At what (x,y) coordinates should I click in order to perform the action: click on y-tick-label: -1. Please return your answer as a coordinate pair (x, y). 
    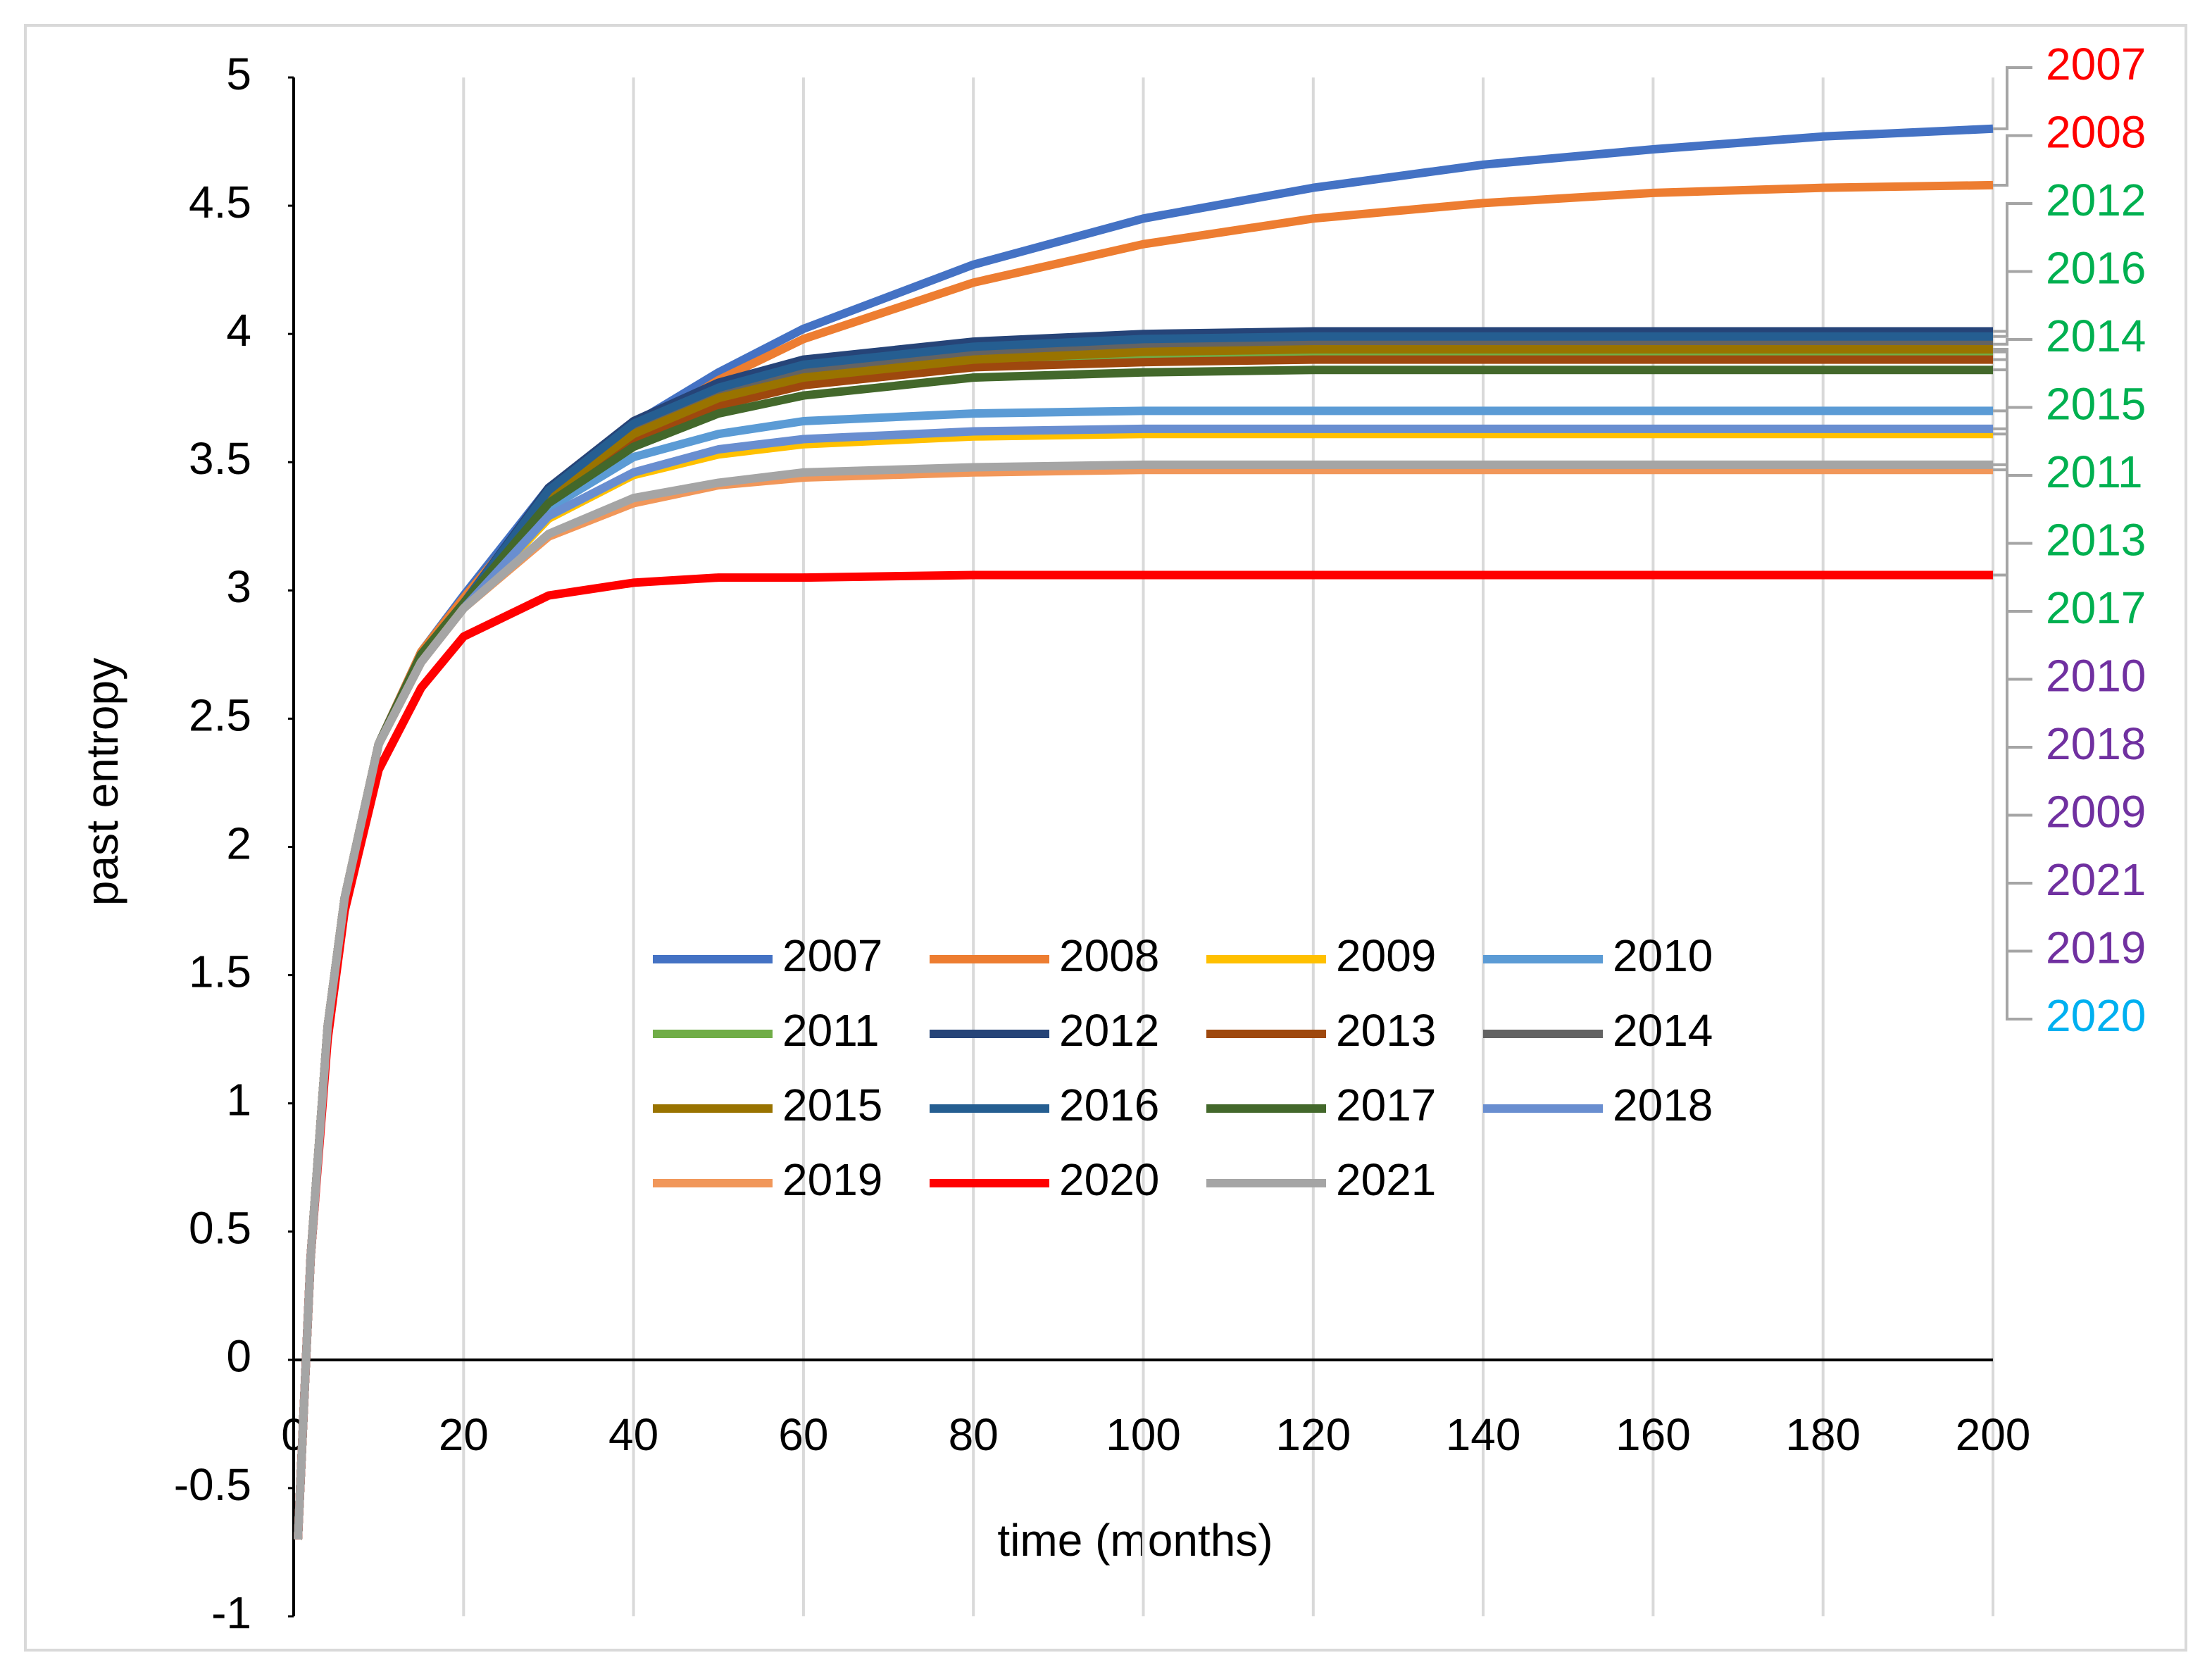
    Looking at the image, I should click on (231, 1613).